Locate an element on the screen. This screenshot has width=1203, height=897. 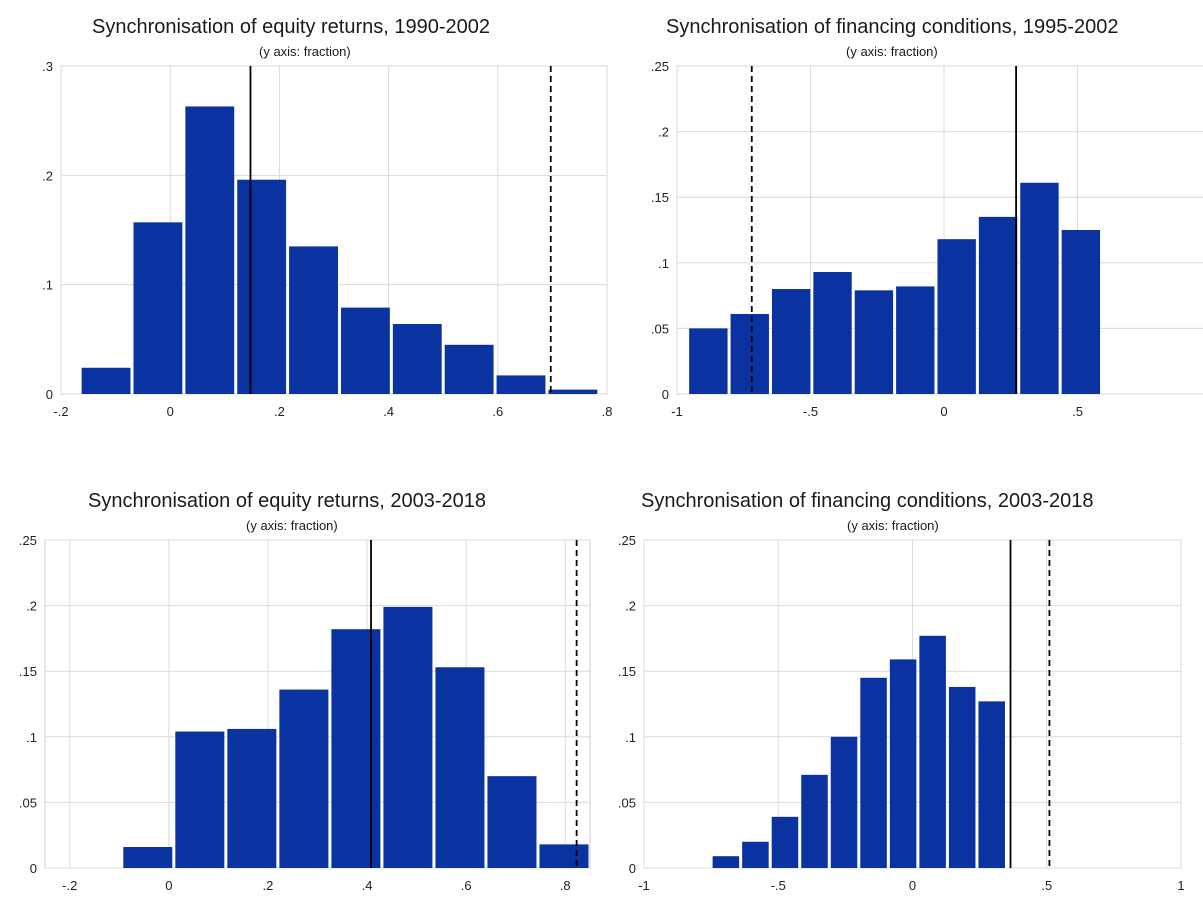
y-tick-label: .3 is located at coordinates (47, 66).